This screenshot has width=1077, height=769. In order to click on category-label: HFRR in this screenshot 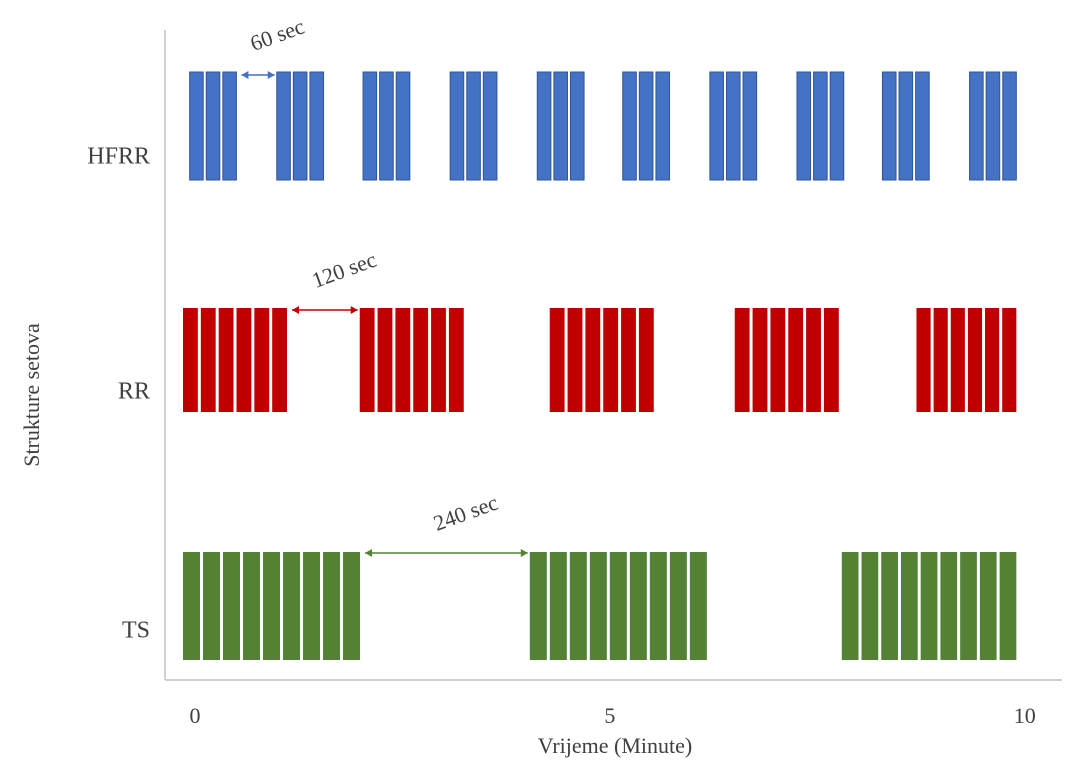, I will do `click(118, 157)`.